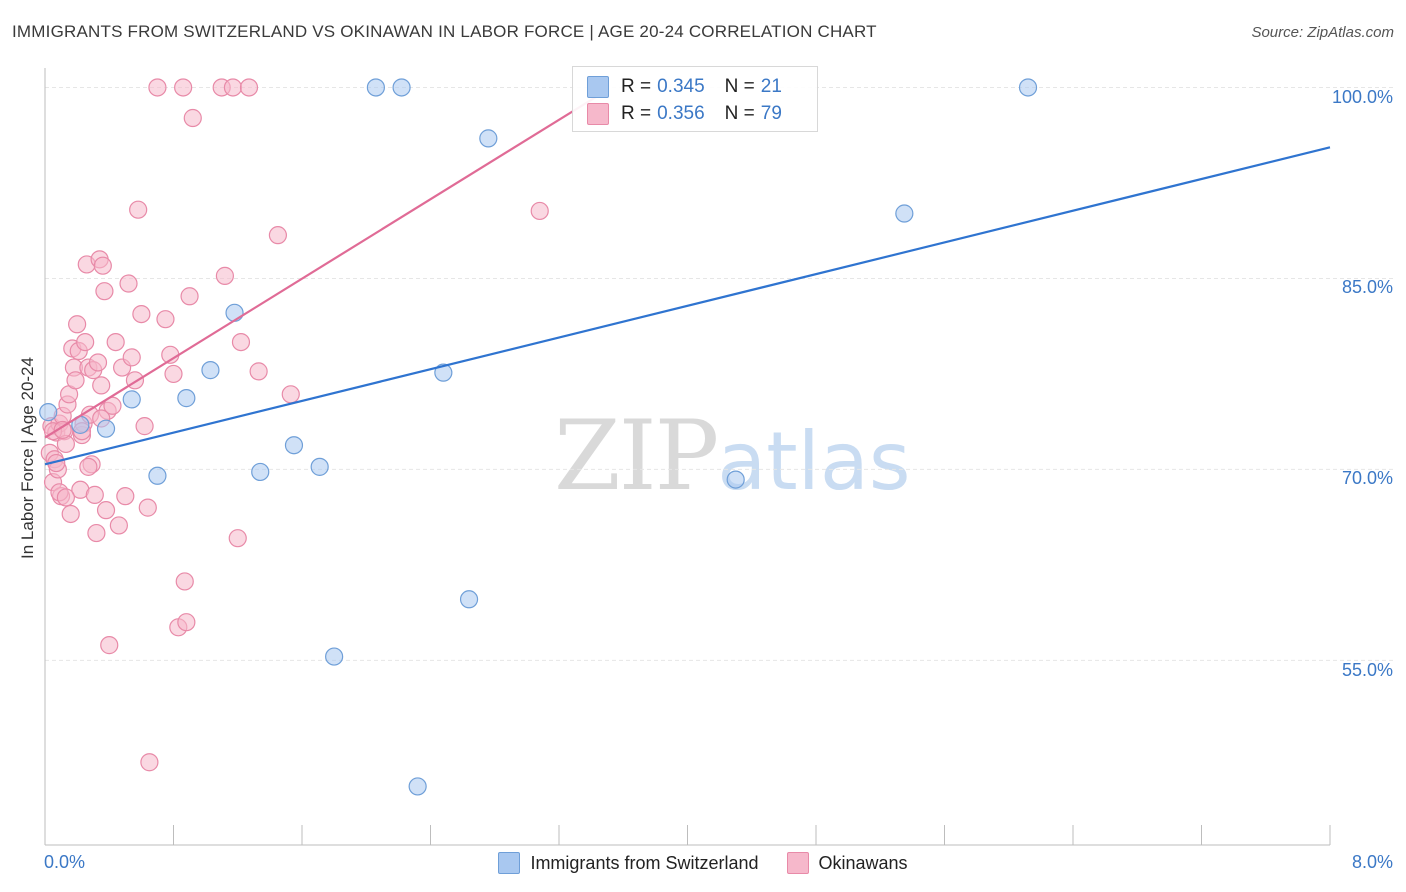 The image size is (1406, 892). I want to click on watermark-zip: ZIP, so click(636, 456).